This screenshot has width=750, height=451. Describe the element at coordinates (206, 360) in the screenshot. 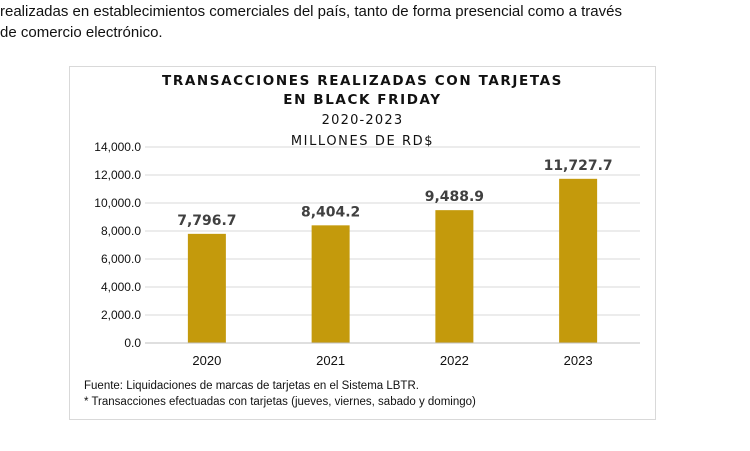

I see `x-tick-label: 2020` at that location.